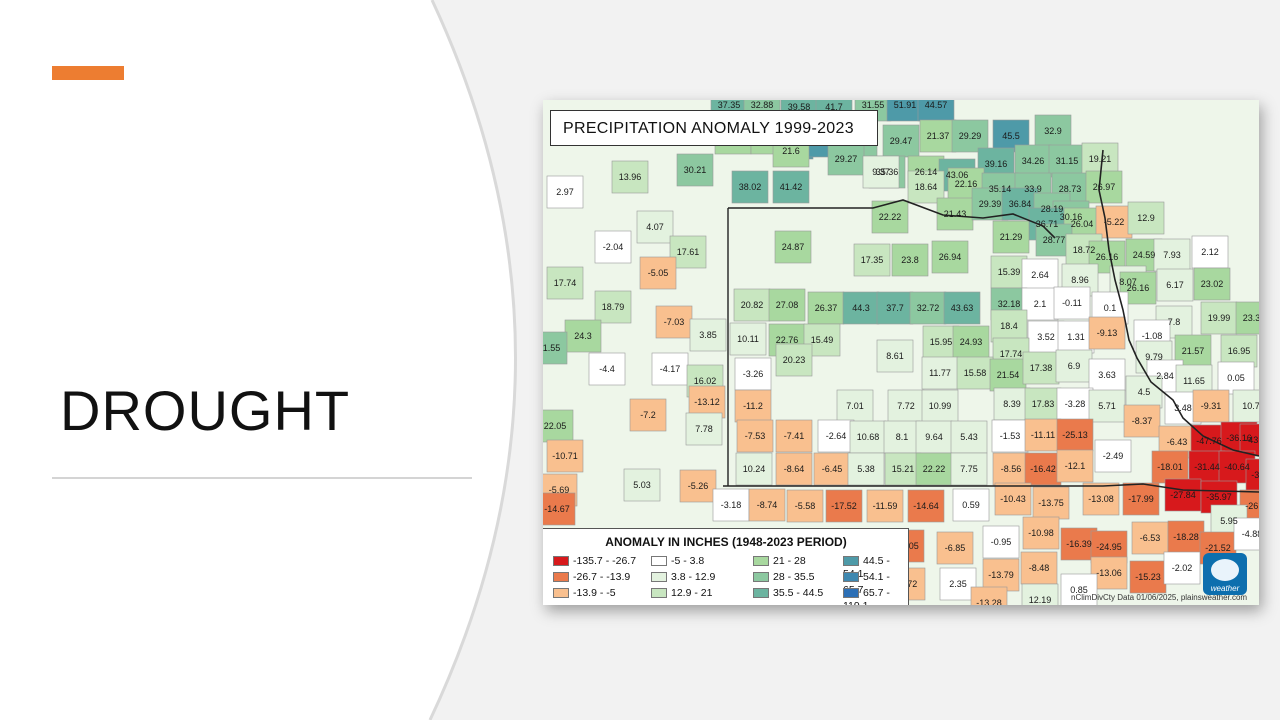 The height and width of the screenshot is (720, 1280). What do you see at coordinates (1040, 304) in the screenshot?
I see `county-value: 2.1` at bounding box center [1040, 304].